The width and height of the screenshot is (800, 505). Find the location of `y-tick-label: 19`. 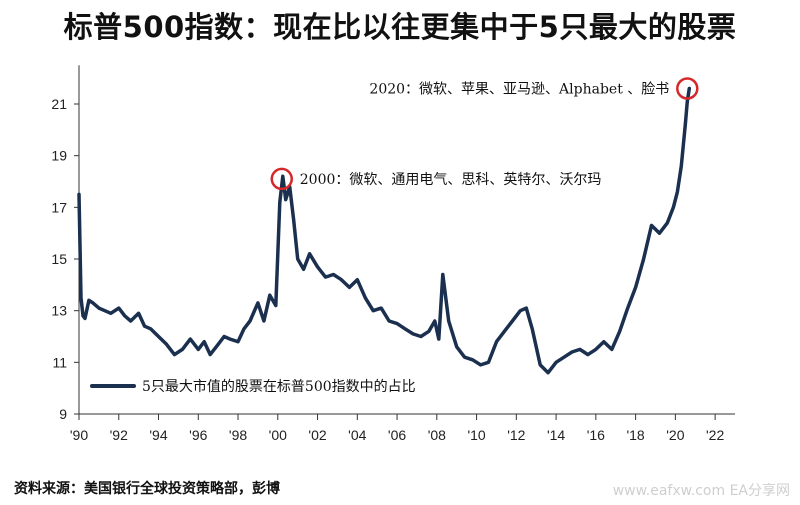

y-tick-label: 19 is located at coordinates (59, 156).